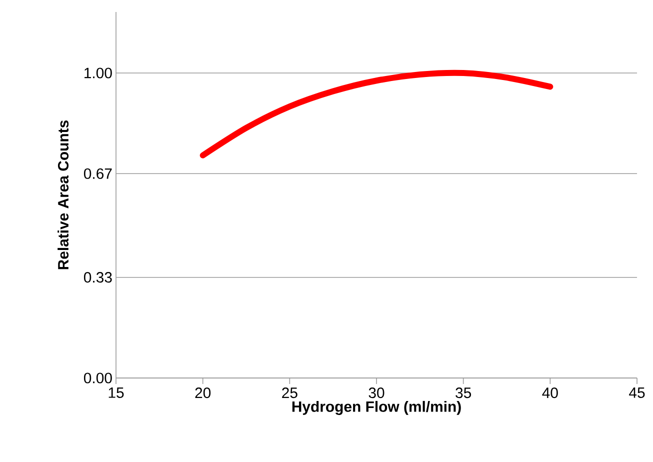 The height and width of the screenshot is (462, 653). I want to click on y-axis-title: Relative Area Counts, so click(63, 195).